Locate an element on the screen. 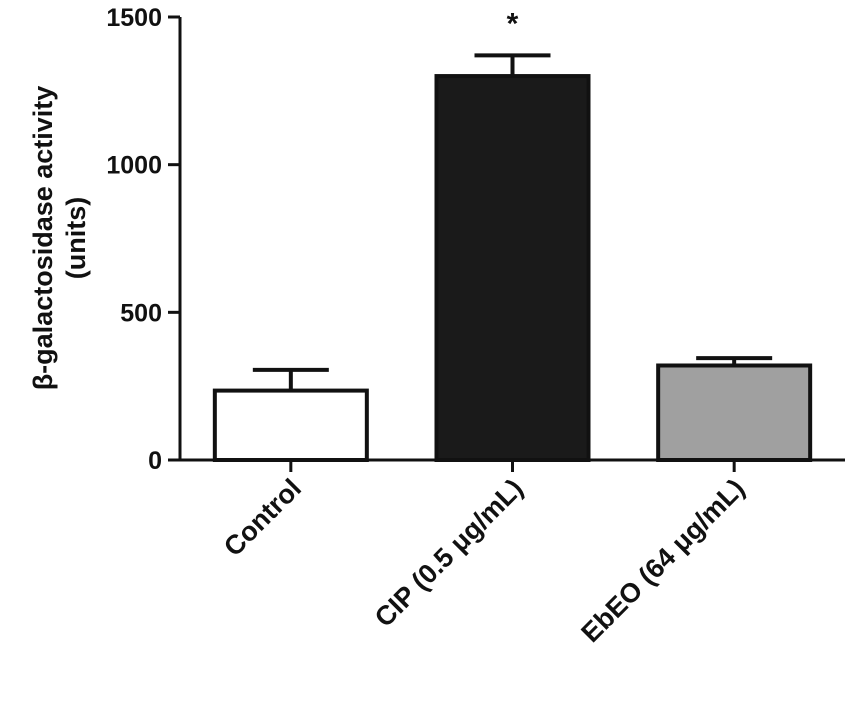 This screenshot has height=722, width=850. x-category-label: EbEO (64 μg/mL) is located at coordinates (662, 560).